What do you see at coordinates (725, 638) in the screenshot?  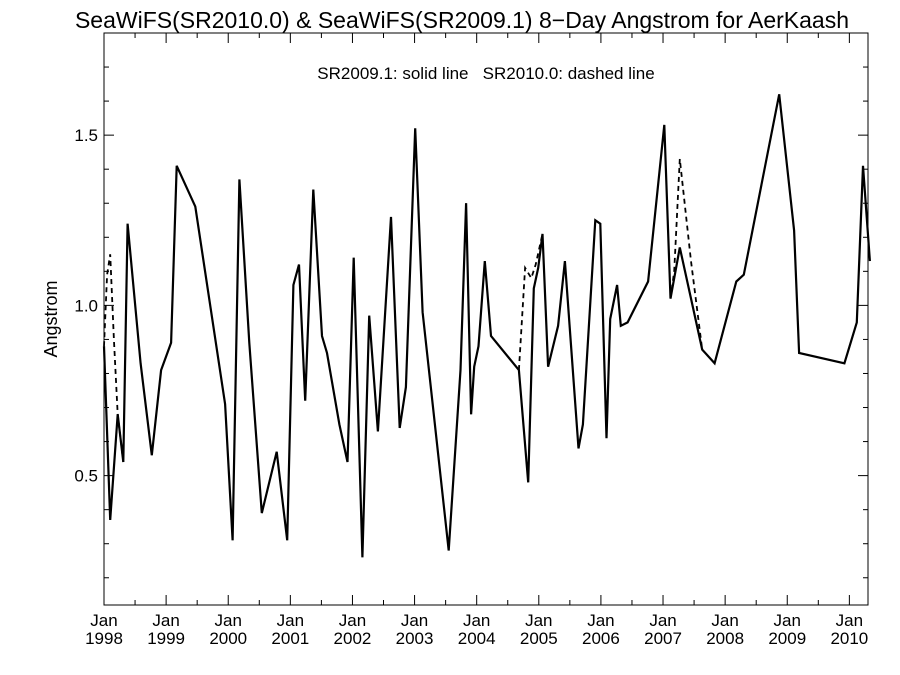 I see `x-tick-year-label: 2008` at bounding box center [725, 638].